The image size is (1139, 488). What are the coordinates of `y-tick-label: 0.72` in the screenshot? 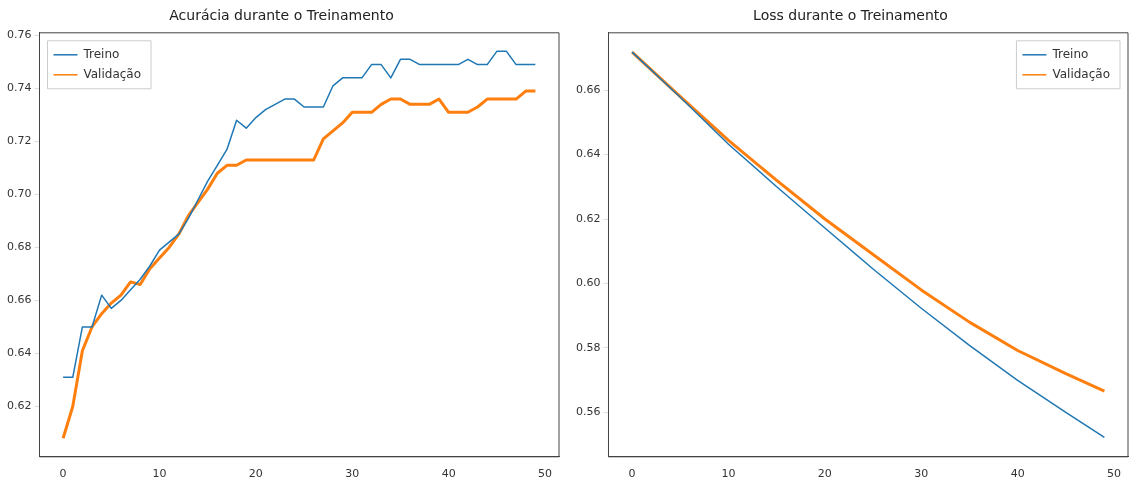 It's located at (19, 141).